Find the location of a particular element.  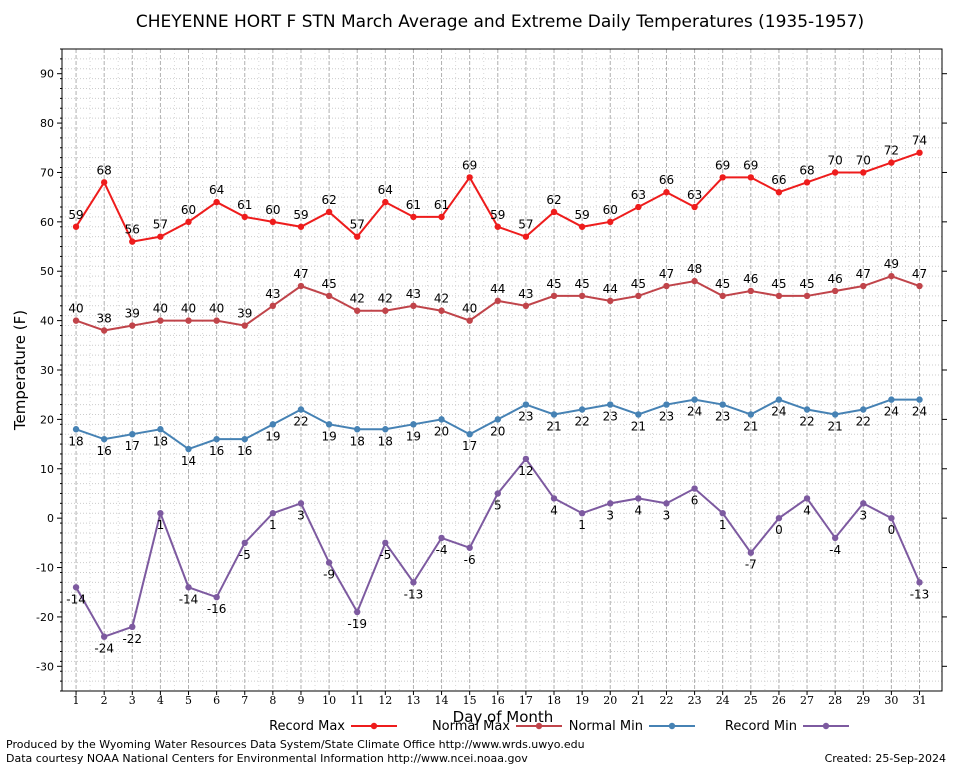

normal-max-data-label: 46 is located at coordinates (750, 279).